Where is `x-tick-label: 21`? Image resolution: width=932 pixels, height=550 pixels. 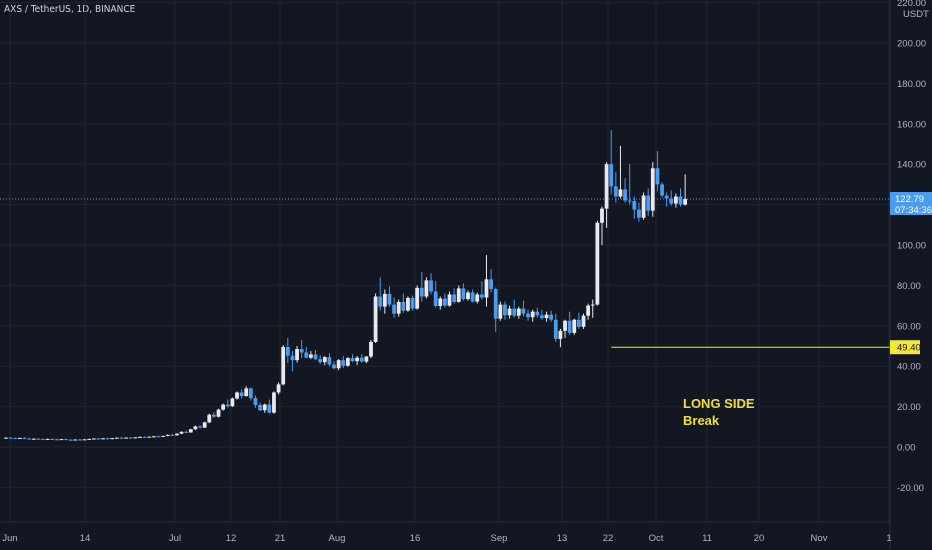
x-tick-label: 21 is located at coordinates (280, 538).